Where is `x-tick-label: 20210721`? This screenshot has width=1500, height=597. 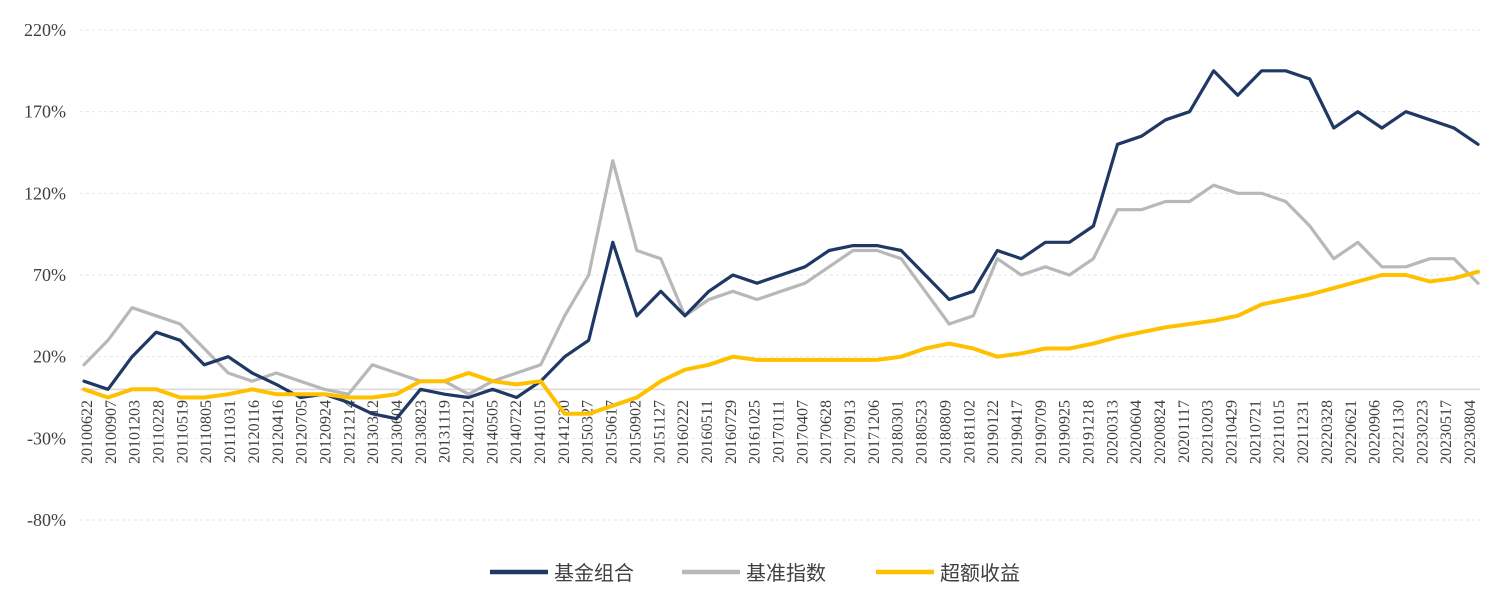 x-tick-label: 20210721 is located at coordinates (1255, 432).